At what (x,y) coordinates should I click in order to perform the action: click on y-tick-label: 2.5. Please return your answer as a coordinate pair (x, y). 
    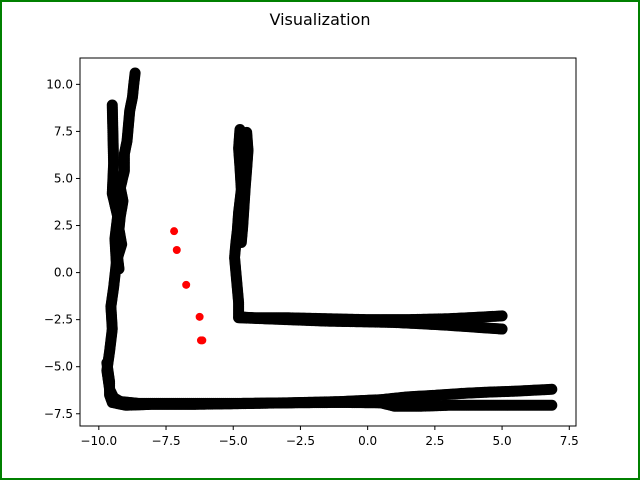
    Looking at the image, I should click on (63, 226).